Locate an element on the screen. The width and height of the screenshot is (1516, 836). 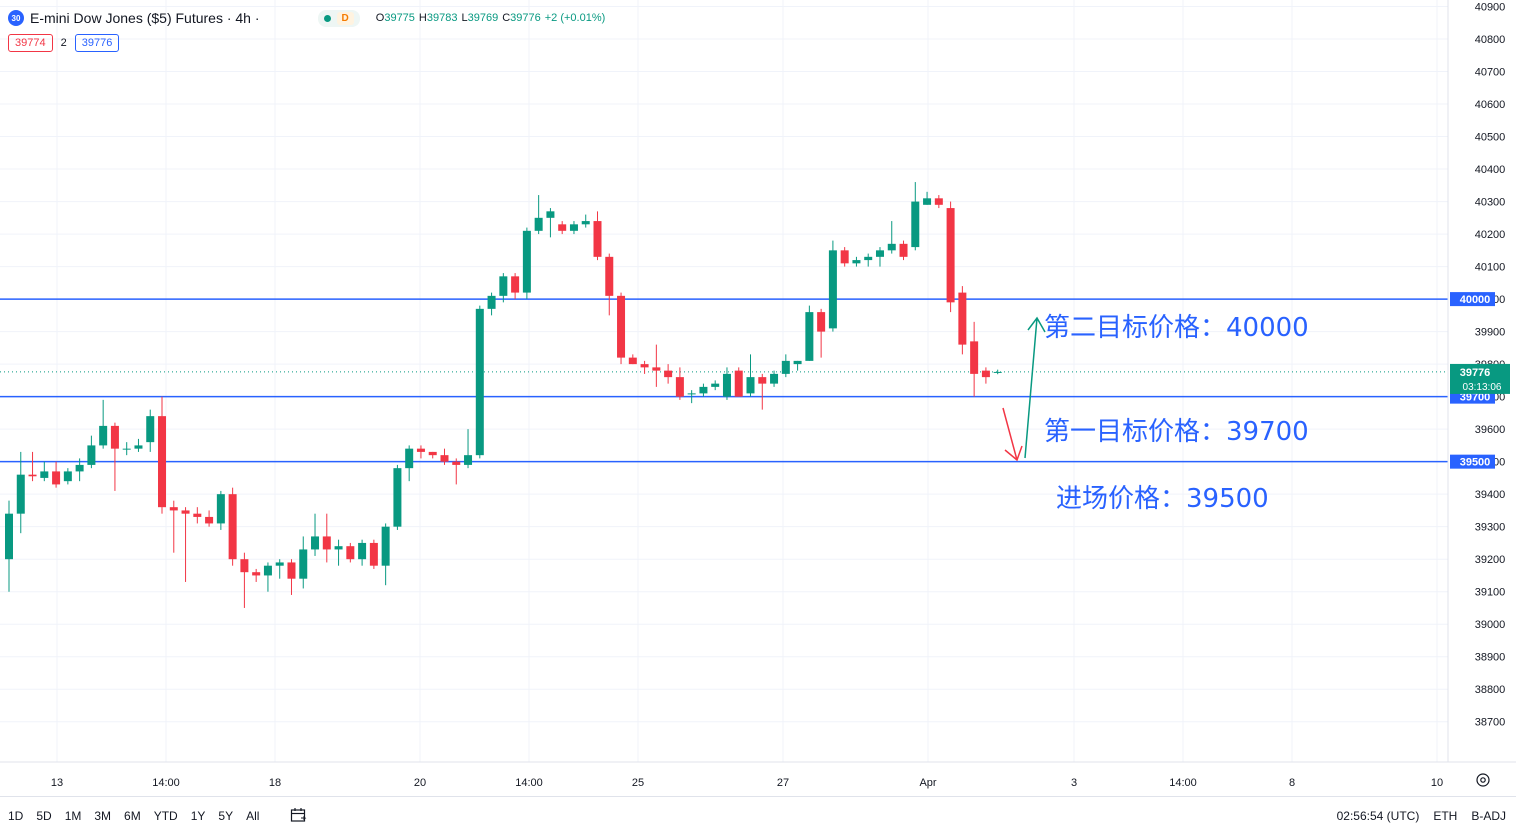
up-arrow-icon is located at coordinates (1035, 387).